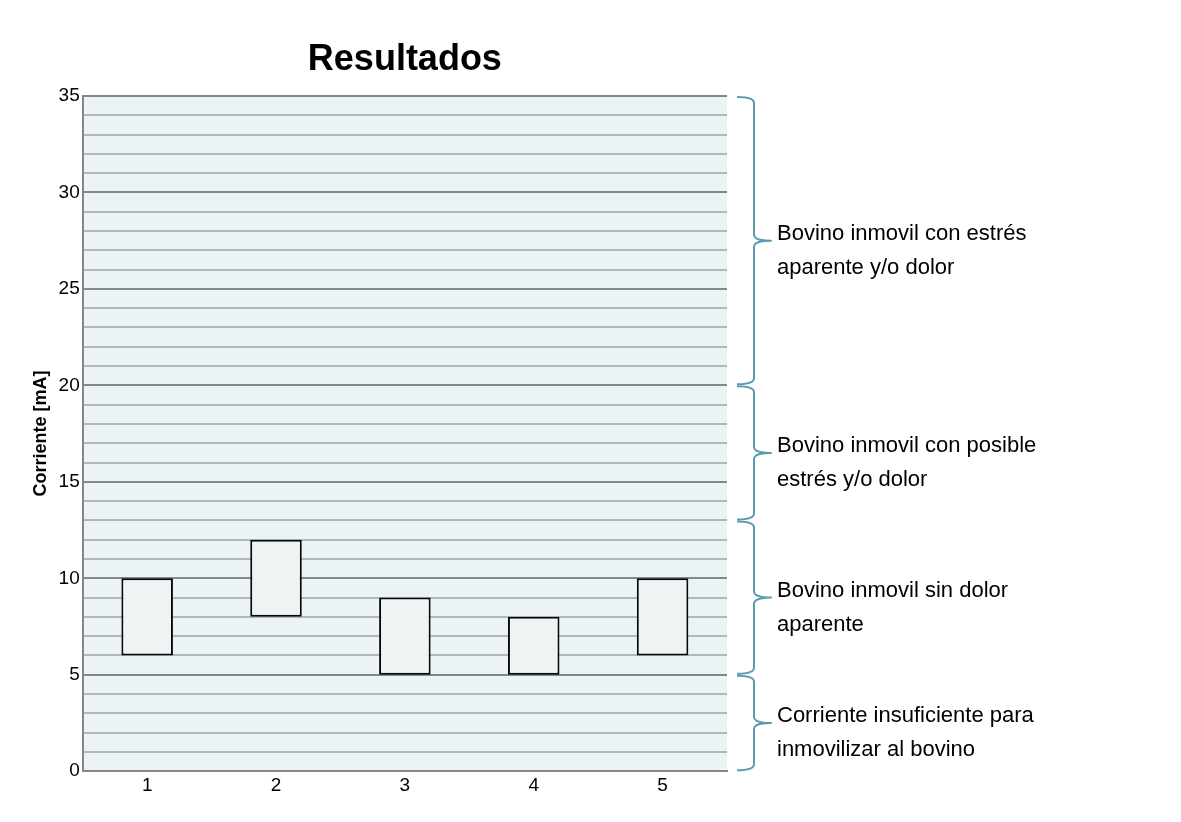 This screenshot has width=1181, height=822. Describe the element at coordinates (893, 606) in the screenshot. I see `band-label: Bovino inmovil sin dolor aparente` at that location.